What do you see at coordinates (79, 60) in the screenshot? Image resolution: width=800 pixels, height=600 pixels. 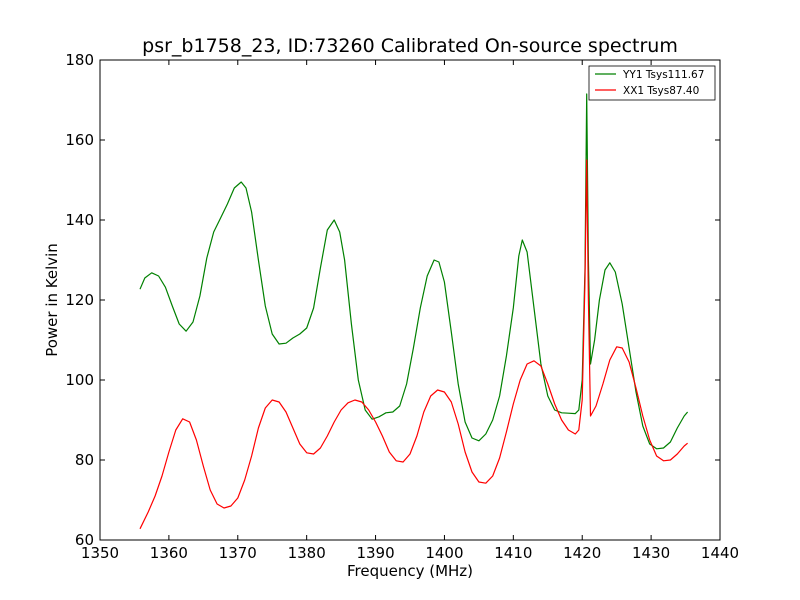 I see `y-tick-label: 180` at bounding box center [79, 60].